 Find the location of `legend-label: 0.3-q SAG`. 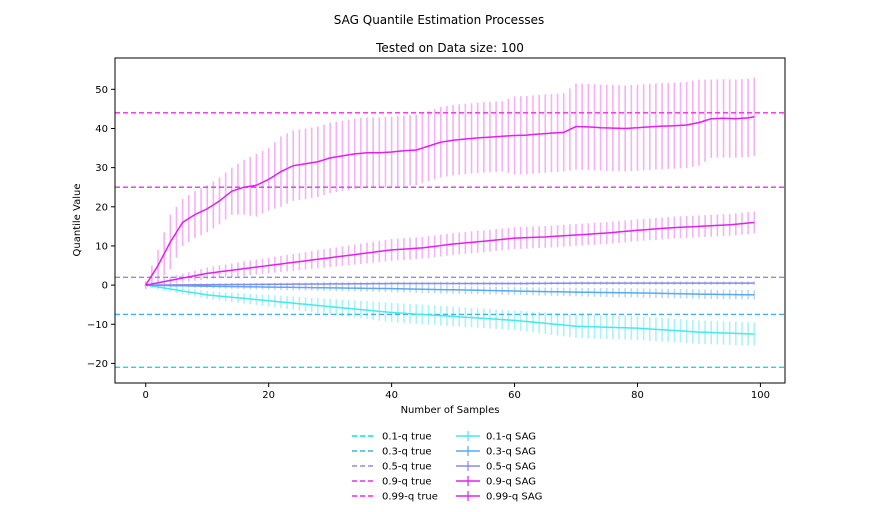

legend-label: 0.3-q SAG is located at coordinates (511, 452).